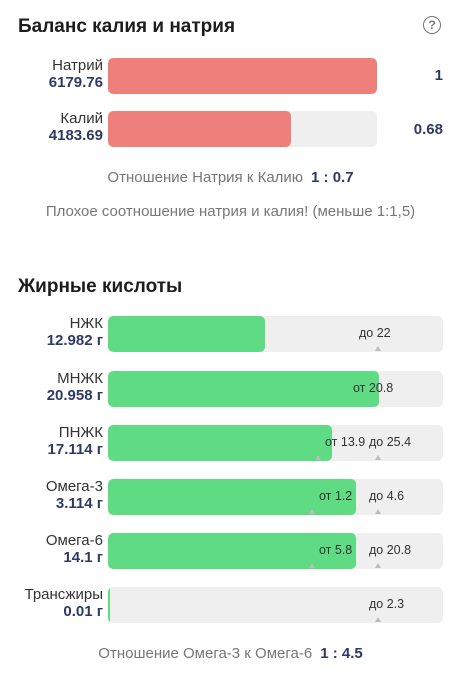 This screenshot has width=461, height=680. I want to click on fat-row-min-label: от 20.8, so click(373, 388).